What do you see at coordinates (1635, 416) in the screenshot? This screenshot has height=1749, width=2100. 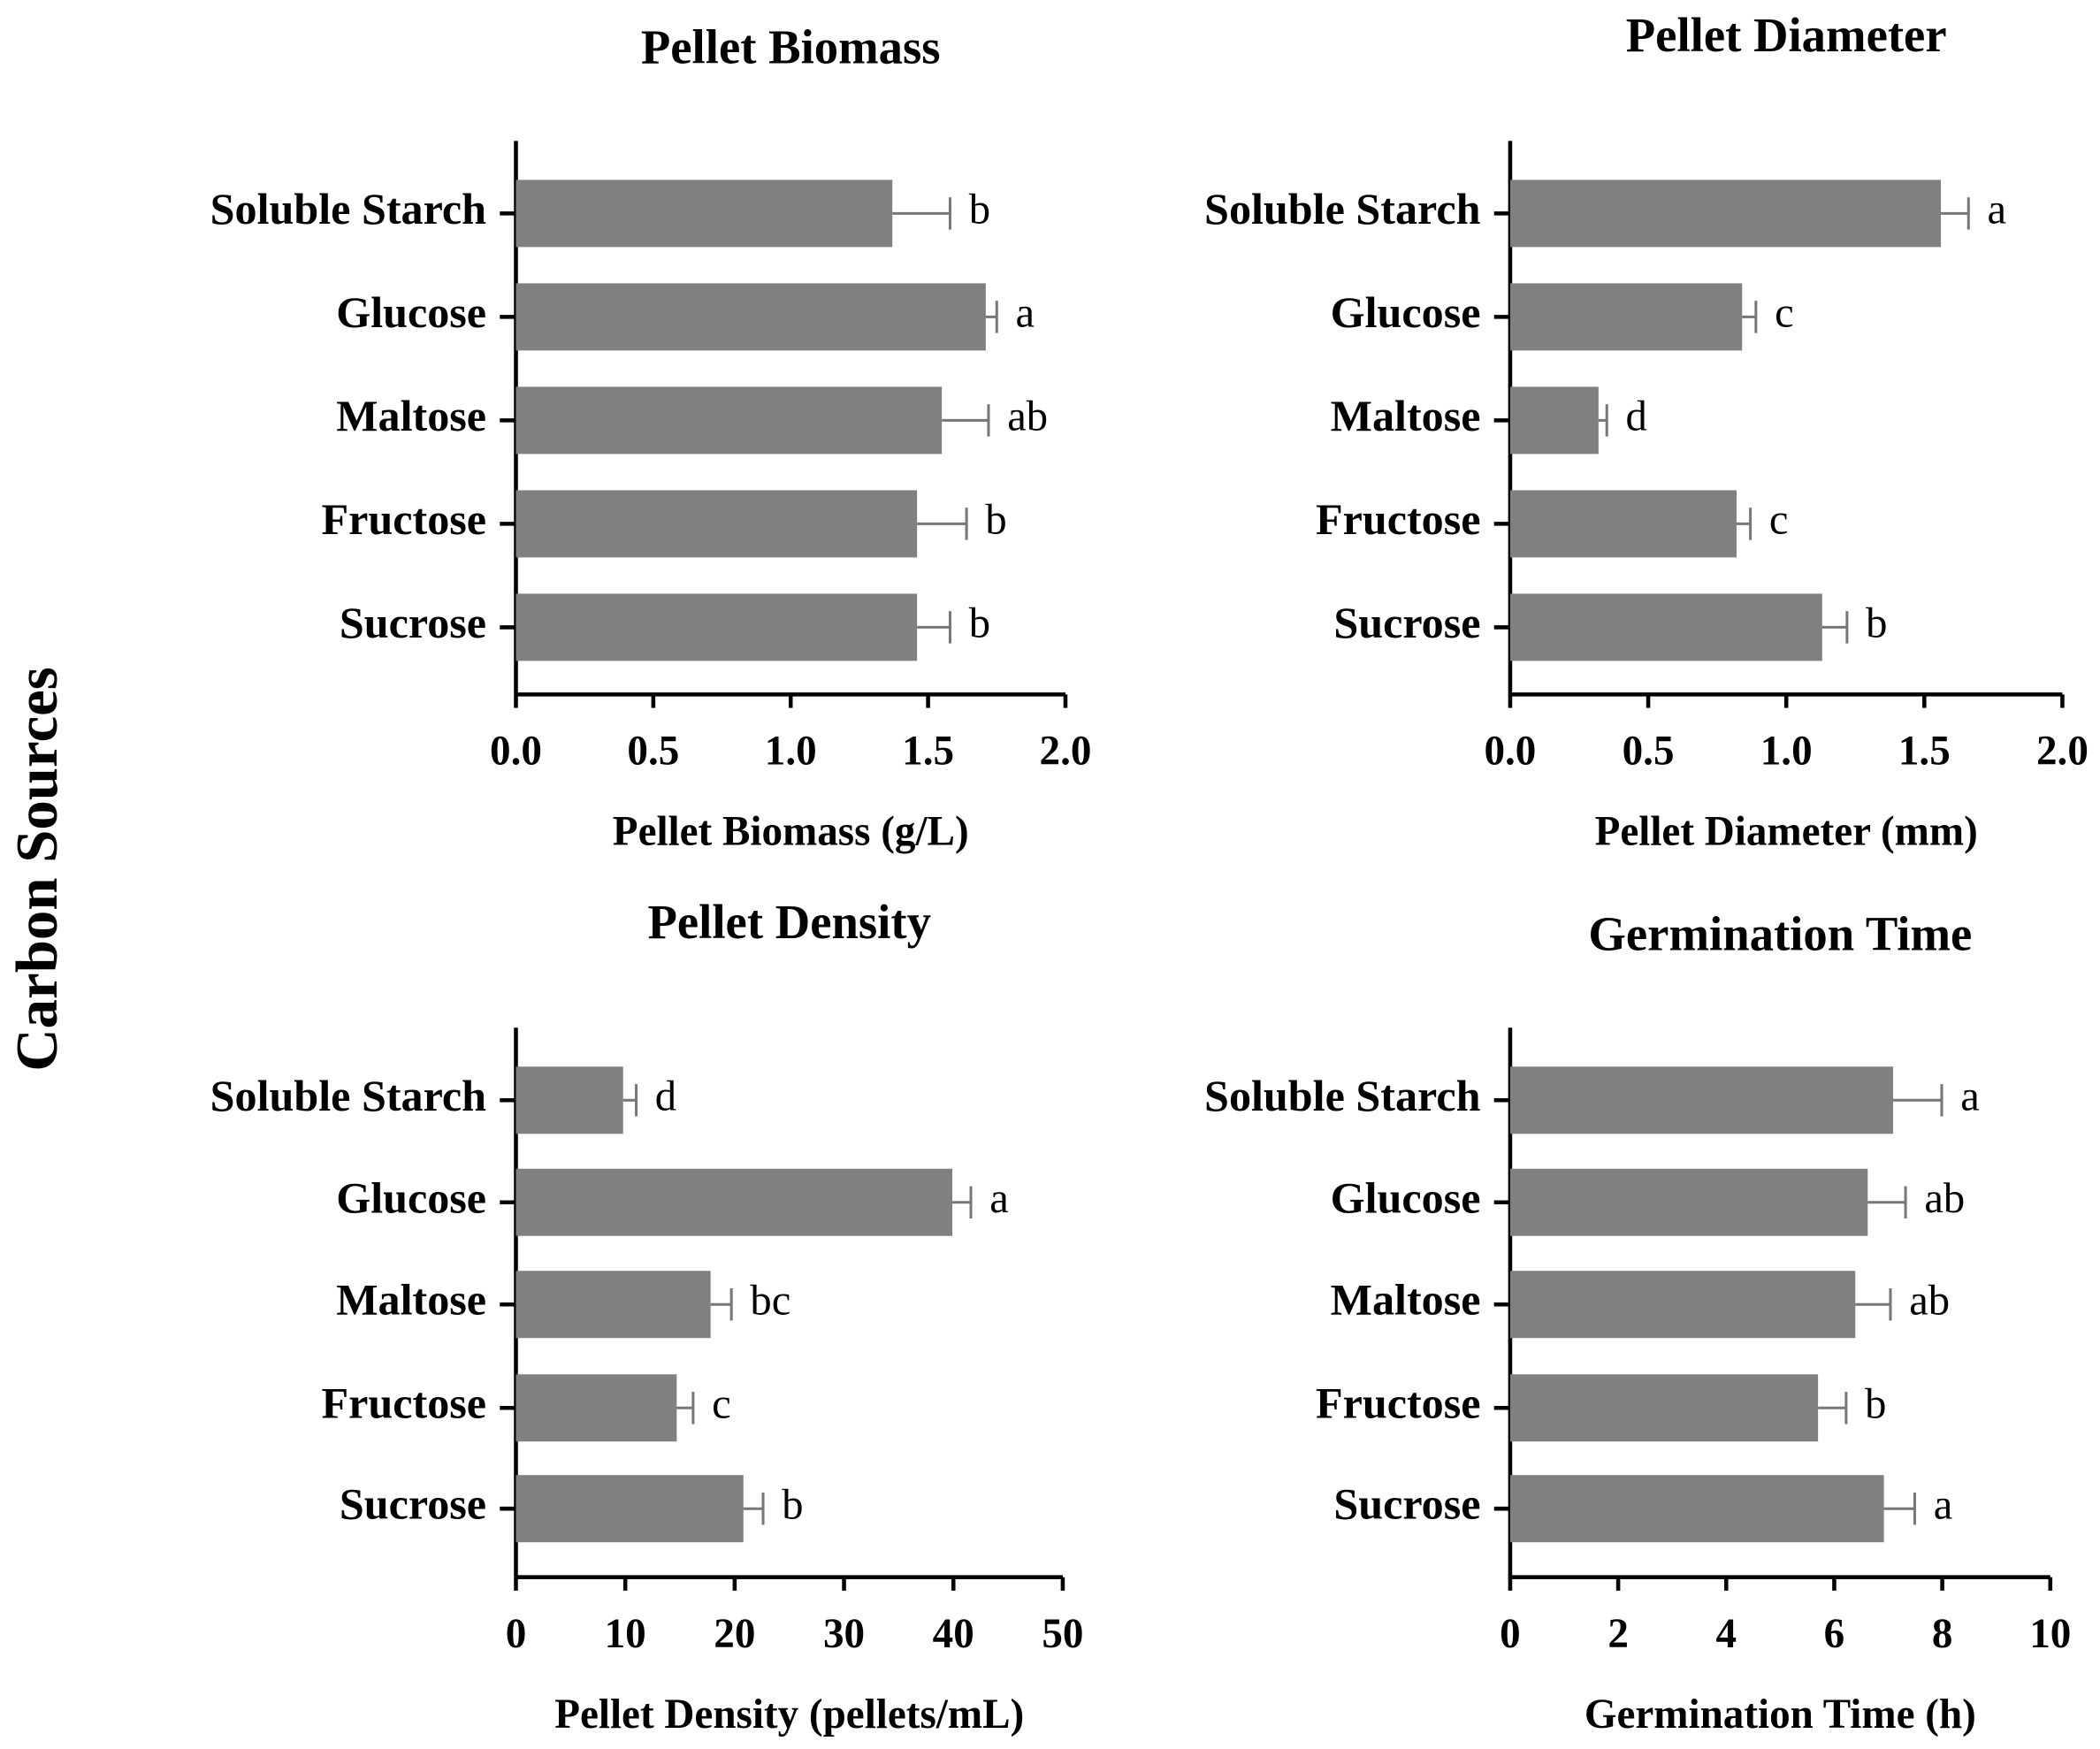 I see `annotation: d` at bounding box center [1635, 416].